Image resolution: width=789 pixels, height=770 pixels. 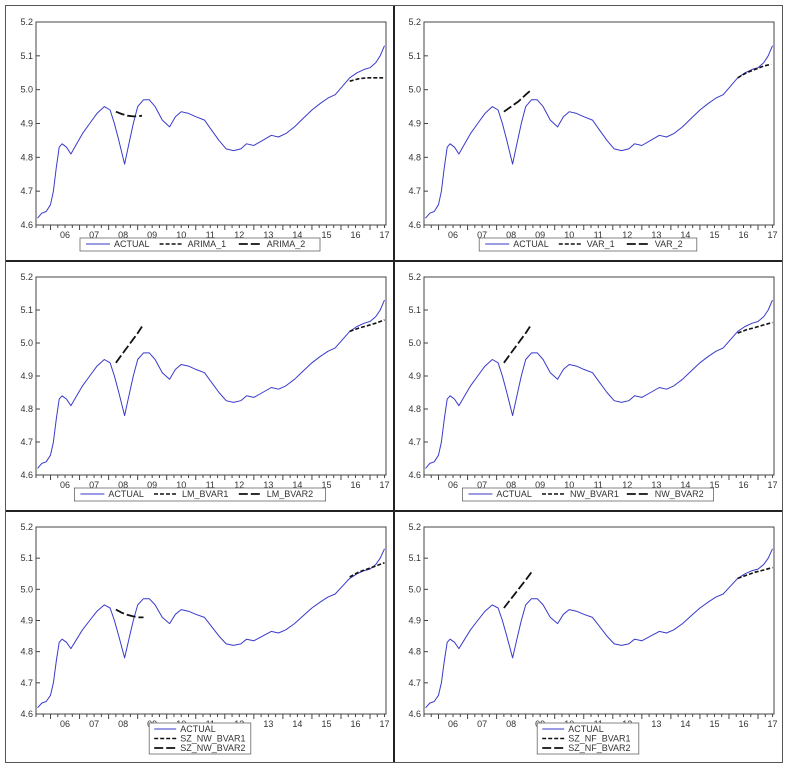 I want to click on legend: ACTUAL NW_BVAR1 NW_BVAR2, so click(x=588, y=494).